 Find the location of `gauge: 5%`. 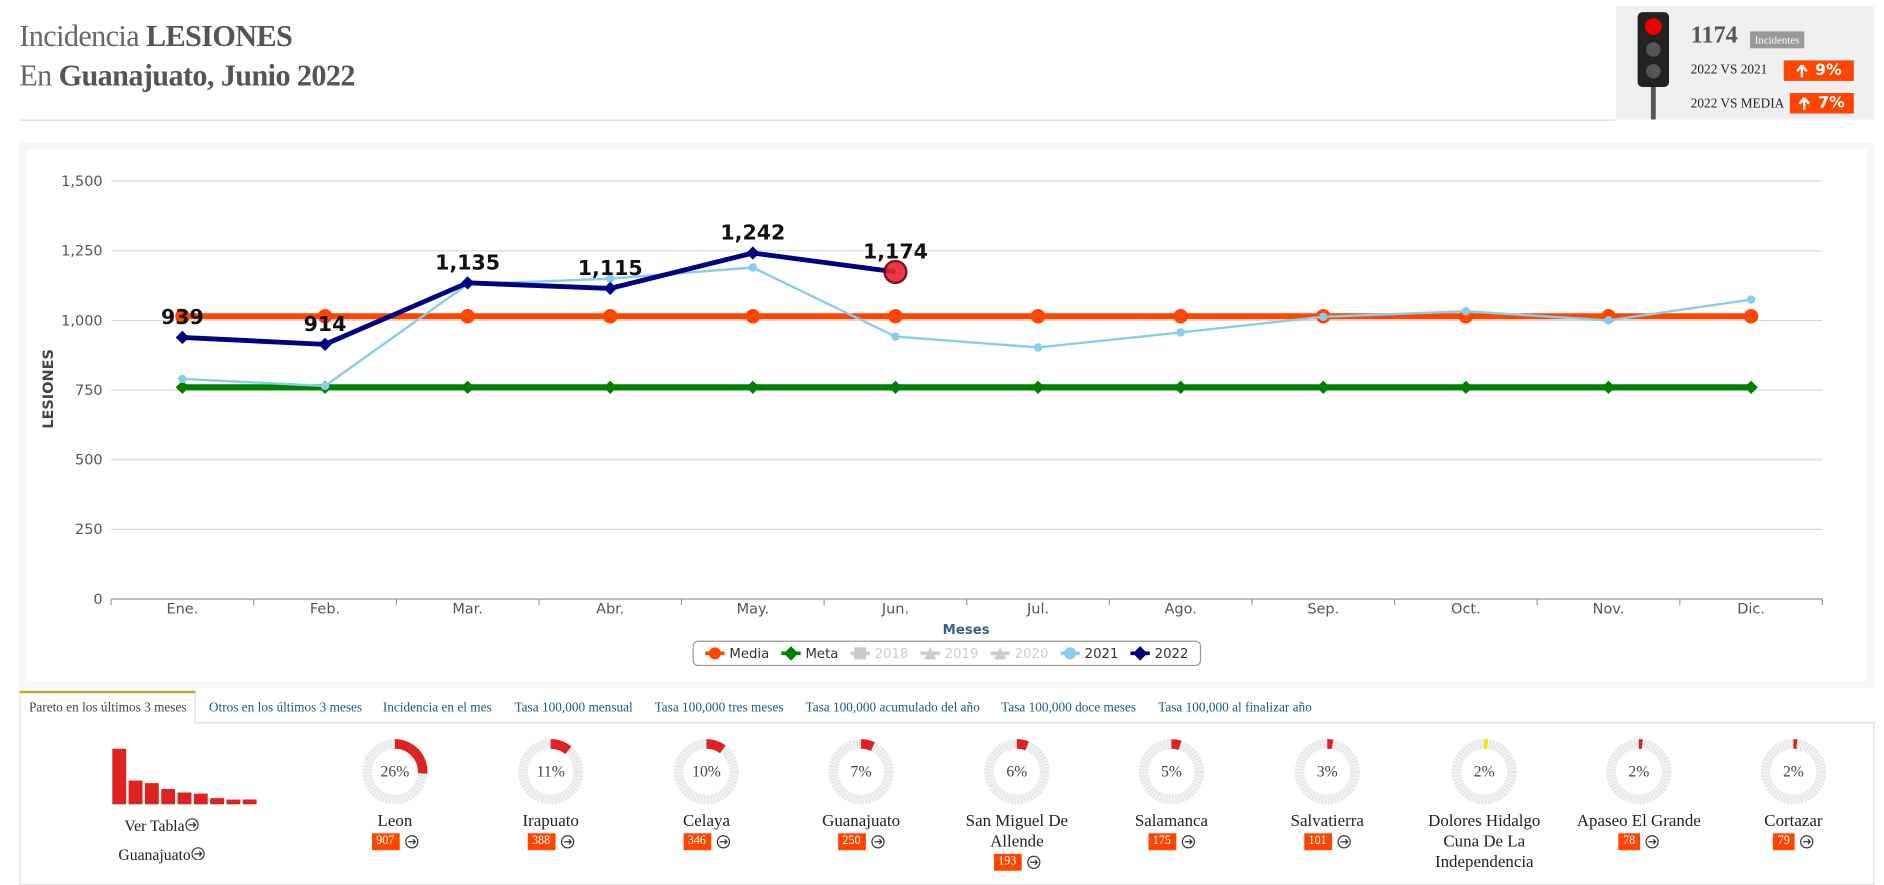

gauge: 5% is located at coordinates (1171, 772).